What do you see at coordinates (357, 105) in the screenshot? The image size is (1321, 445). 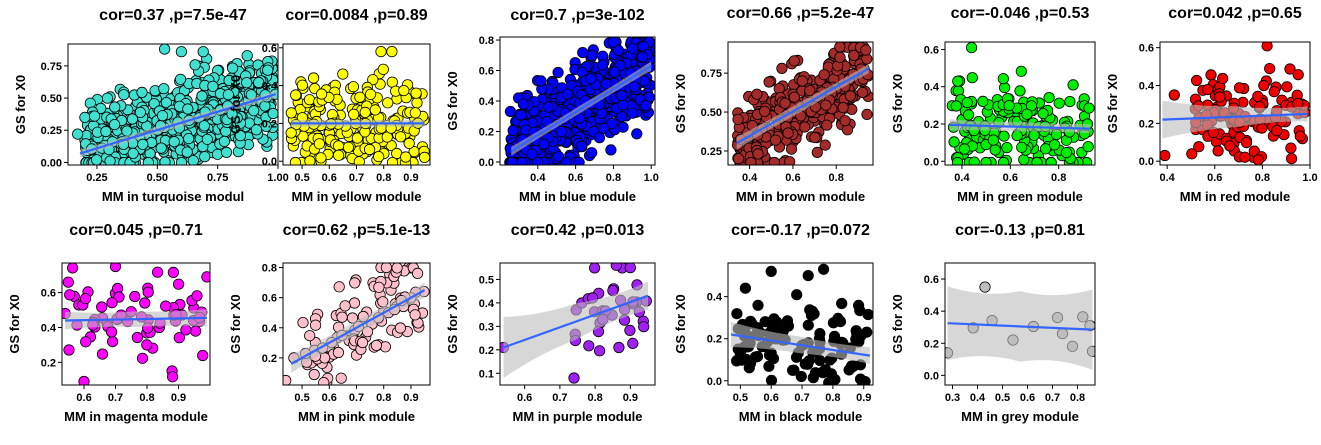 I see `plot-area-yellow` at bounding box center [357, 105].